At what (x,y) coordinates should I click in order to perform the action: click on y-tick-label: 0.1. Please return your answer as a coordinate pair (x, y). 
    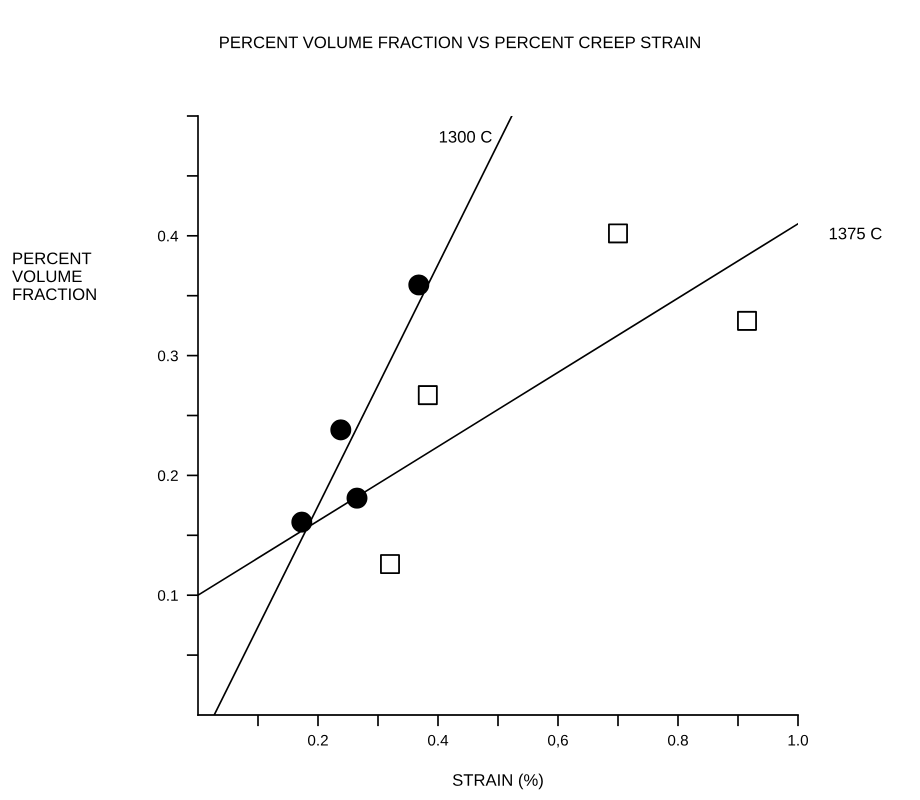
    Looking at the image, I should click on (168, 595).